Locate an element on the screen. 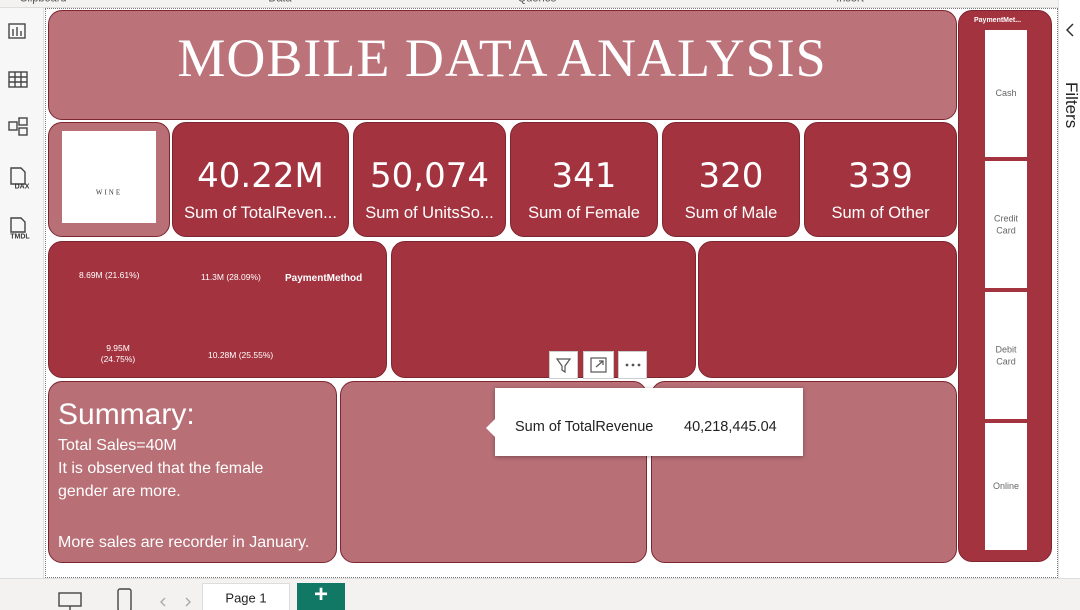  next-page is located at coordinates (188, 602).